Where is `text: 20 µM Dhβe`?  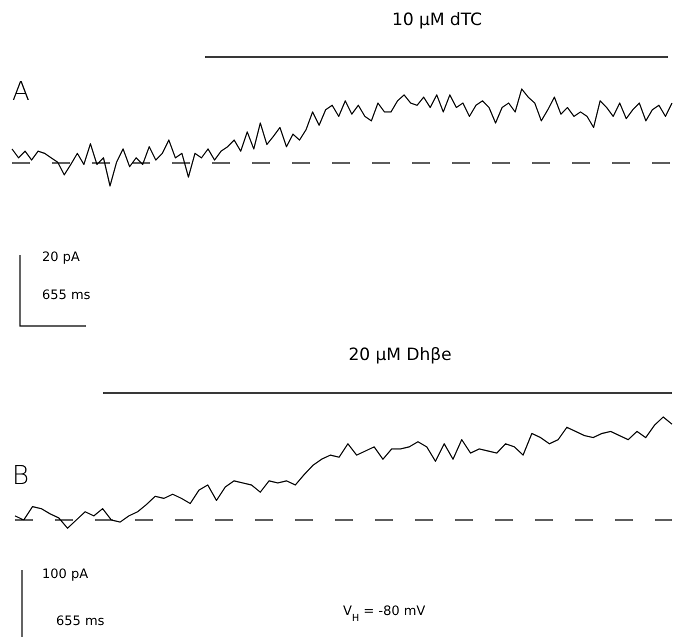
text: 20 µM Dhβe is located at coordinates (400, 355).